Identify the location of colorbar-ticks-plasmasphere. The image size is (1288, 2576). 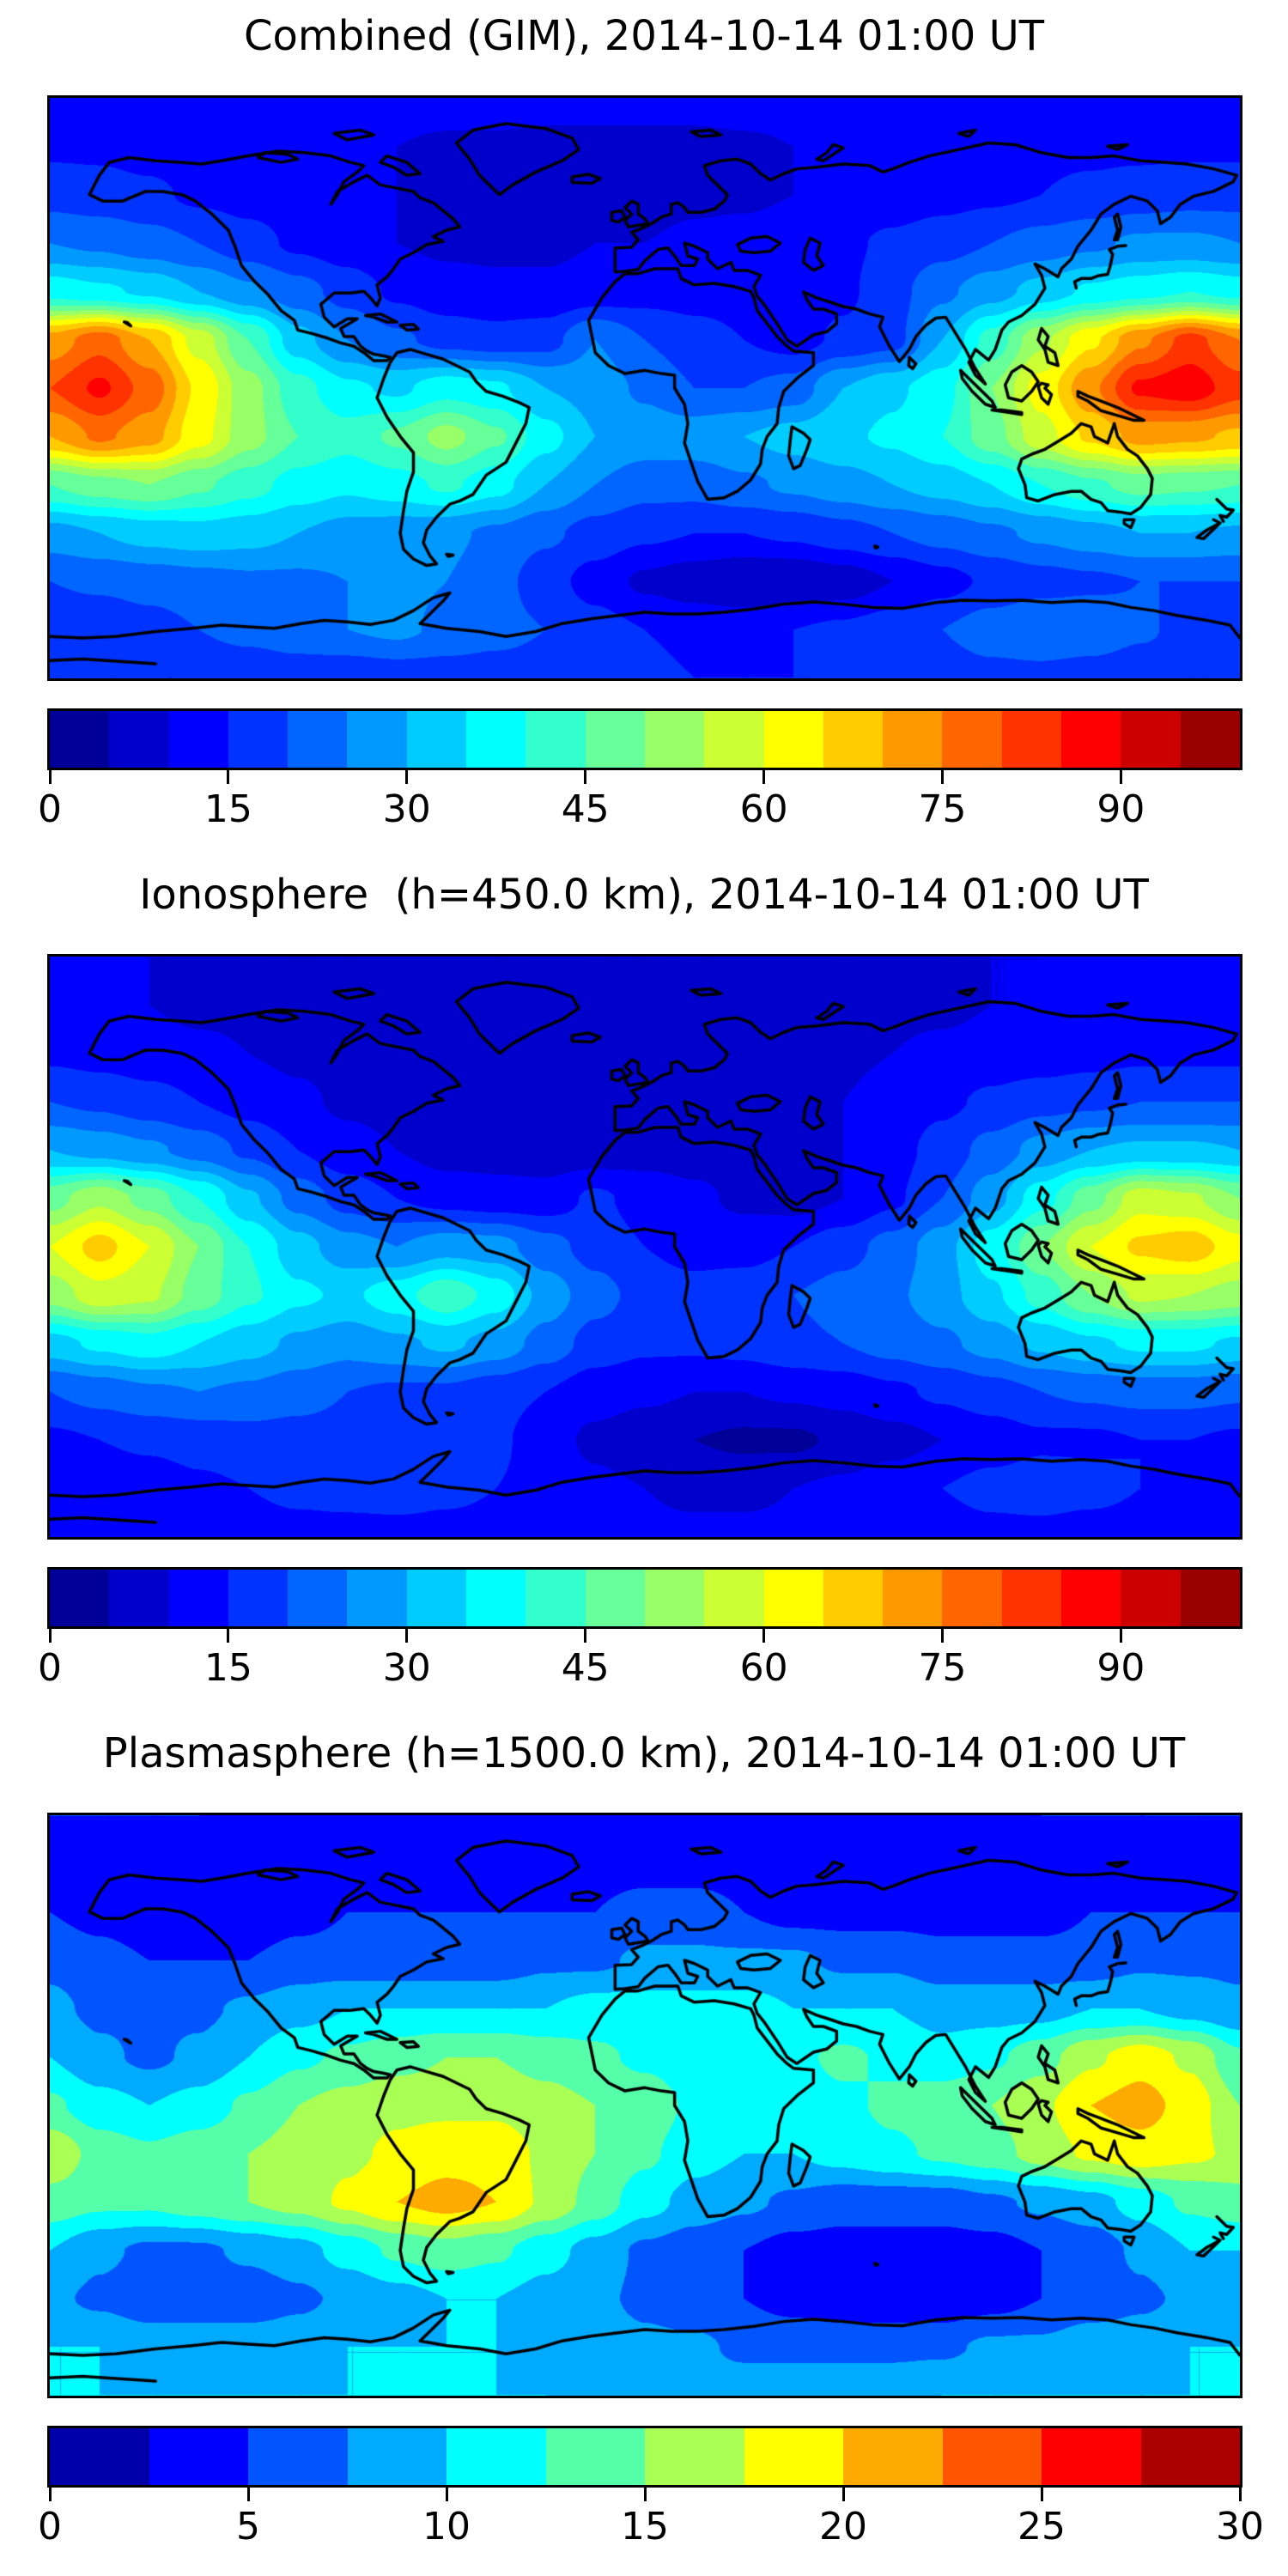
(645, 2494).